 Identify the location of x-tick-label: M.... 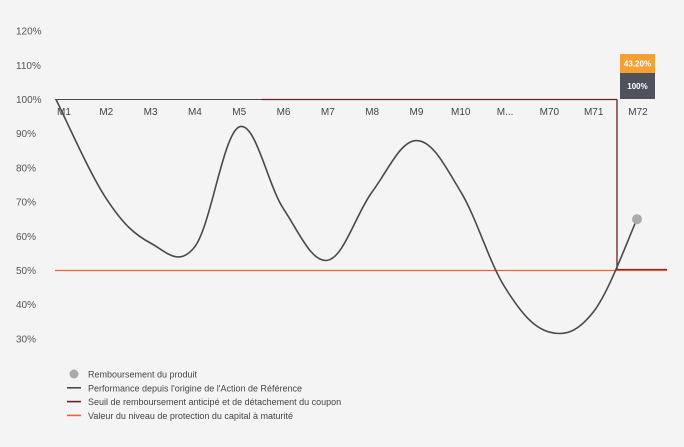
(505, 112).